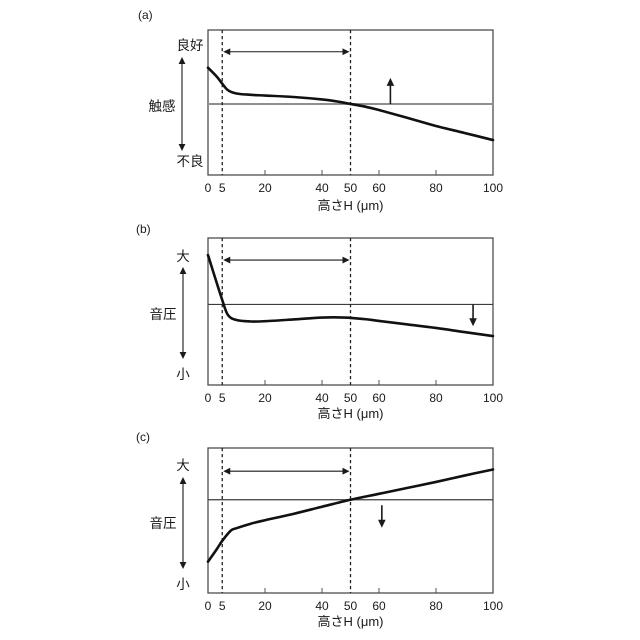 This screenshot has width=640, height=640. Describe the element at coordinates (162, 106) in the screenshot. I see `y-axis-title: 触感` at that location.